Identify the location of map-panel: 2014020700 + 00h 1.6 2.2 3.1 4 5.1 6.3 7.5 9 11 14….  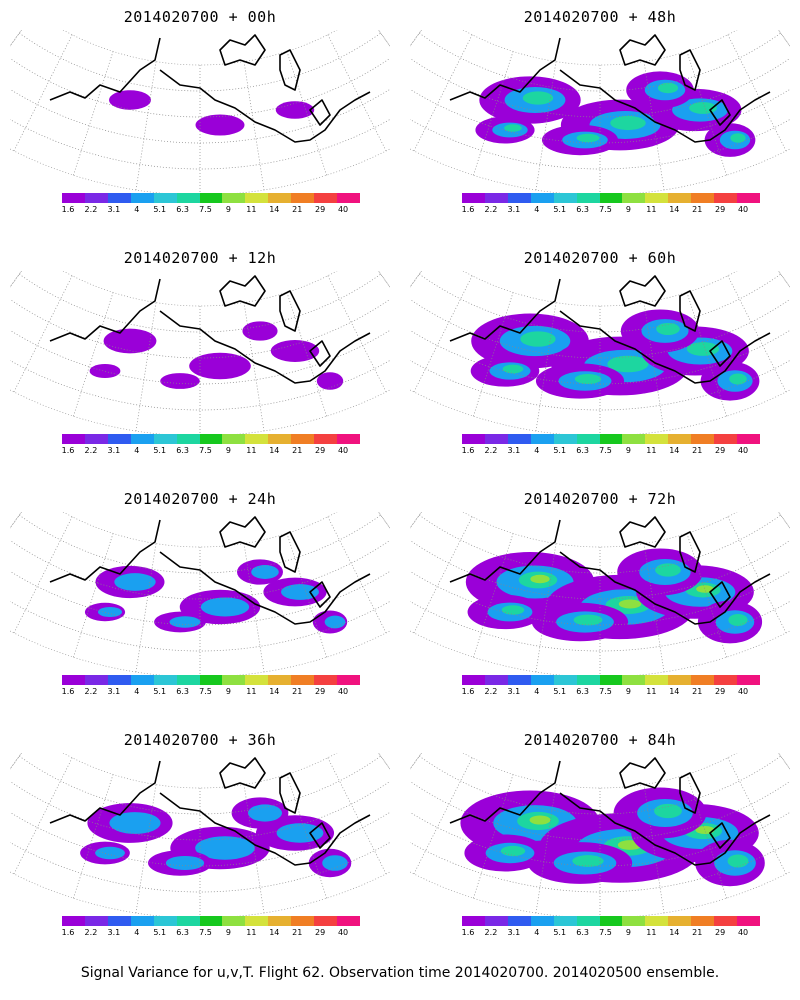
(200, 122).